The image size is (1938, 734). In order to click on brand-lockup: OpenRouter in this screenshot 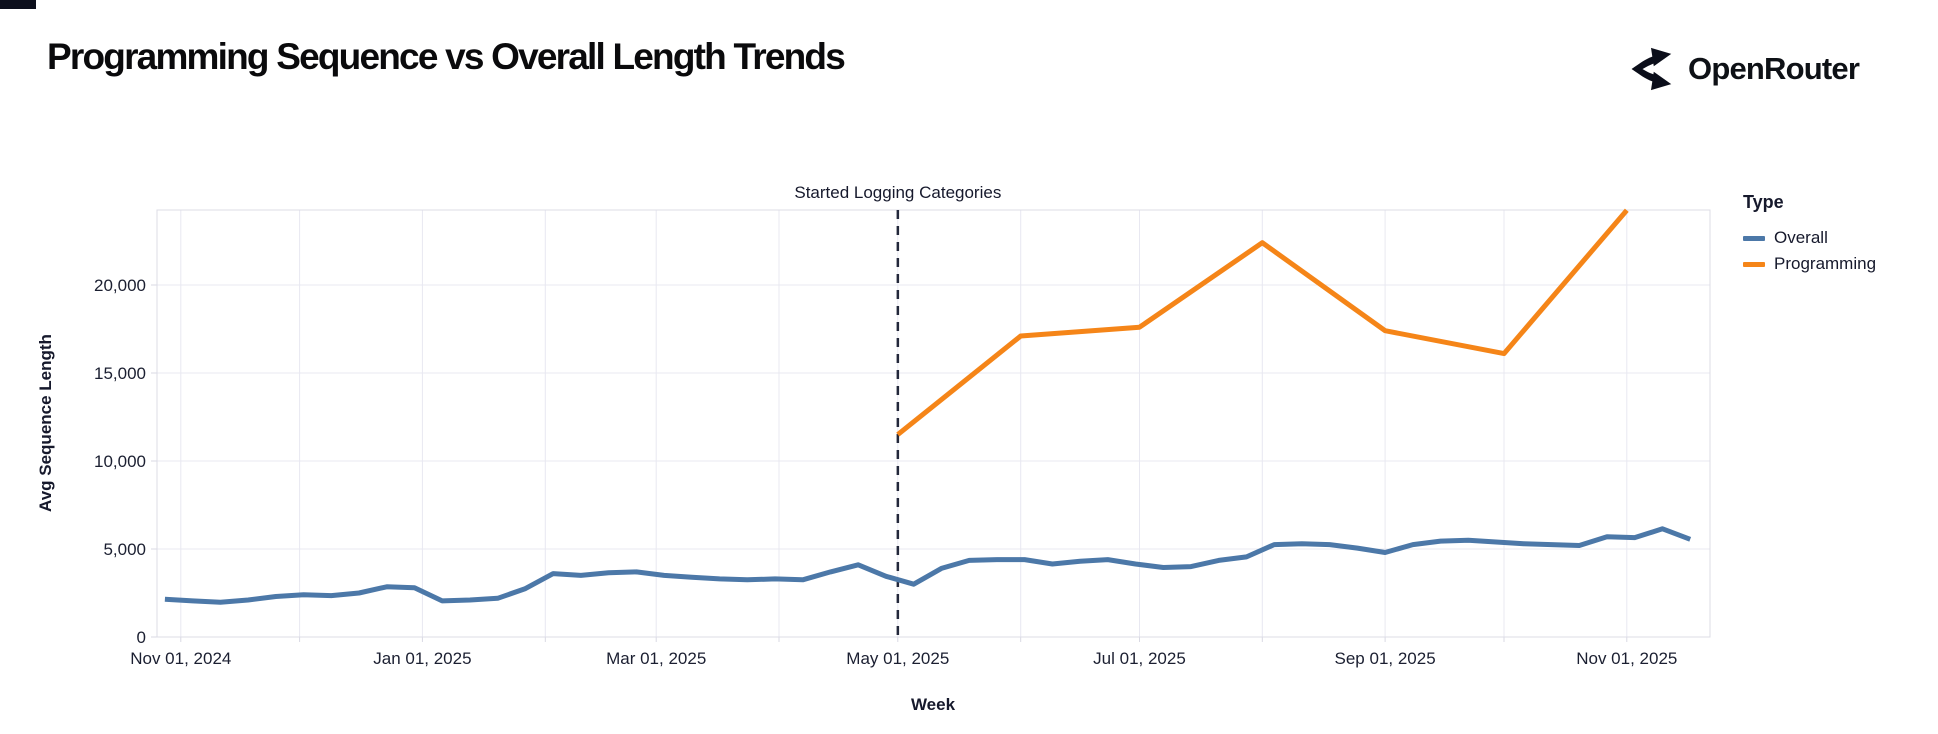, I will do `click(1744, 69)`.